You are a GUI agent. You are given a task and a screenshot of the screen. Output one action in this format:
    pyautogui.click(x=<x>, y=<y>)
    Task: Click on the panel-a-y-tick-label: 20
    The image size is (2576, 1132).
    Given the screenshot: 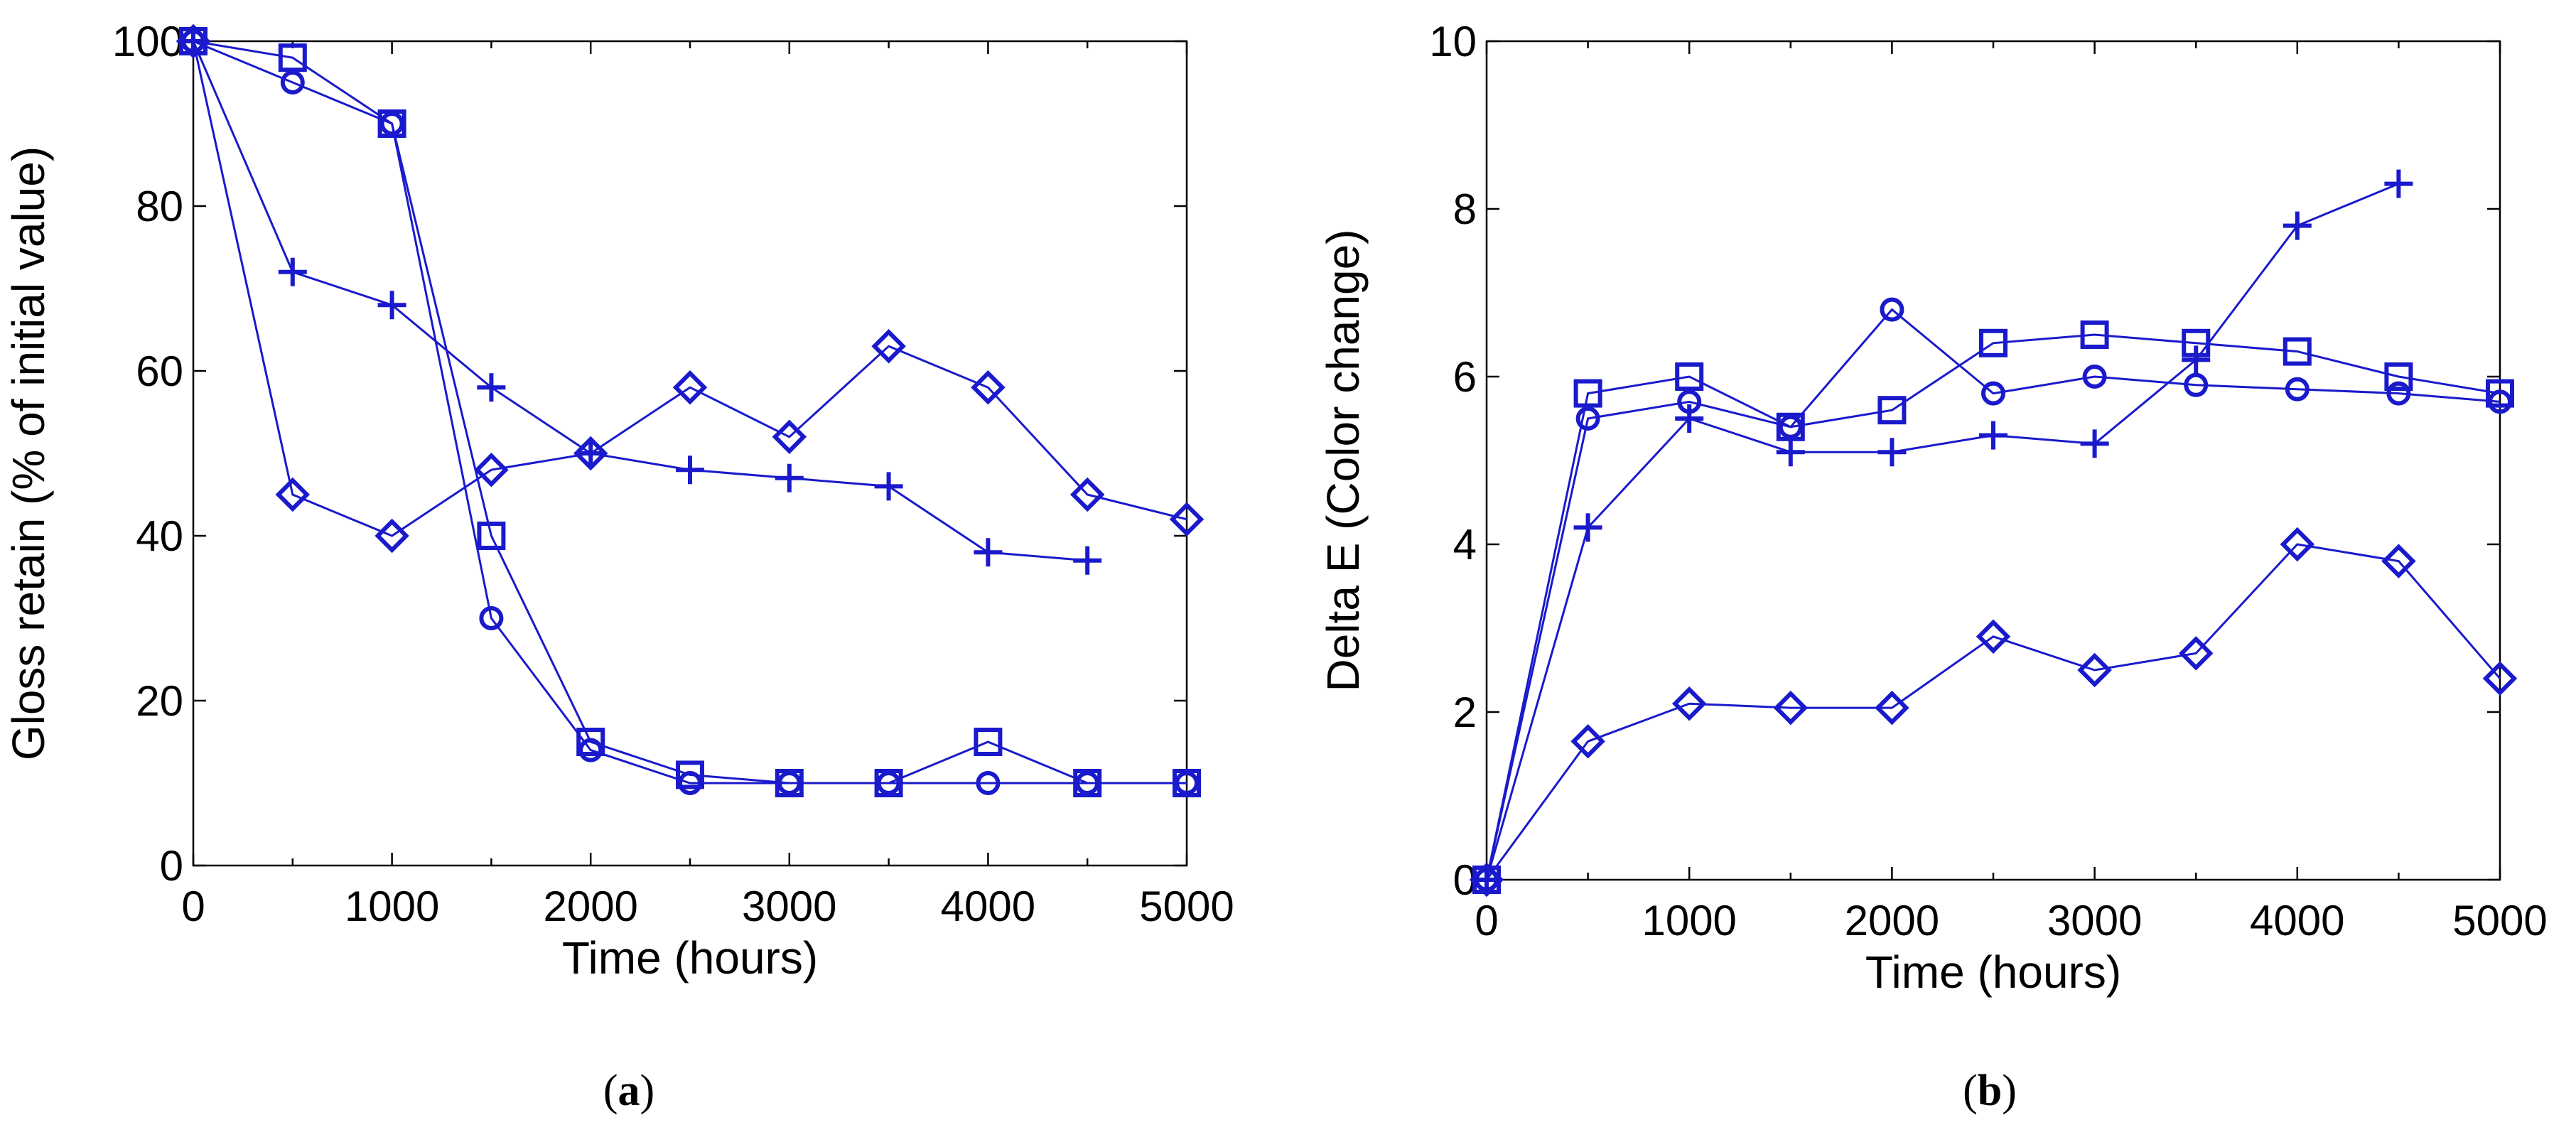 What is the action you would take?
    pyautogui.click(x=159, y=701)
    